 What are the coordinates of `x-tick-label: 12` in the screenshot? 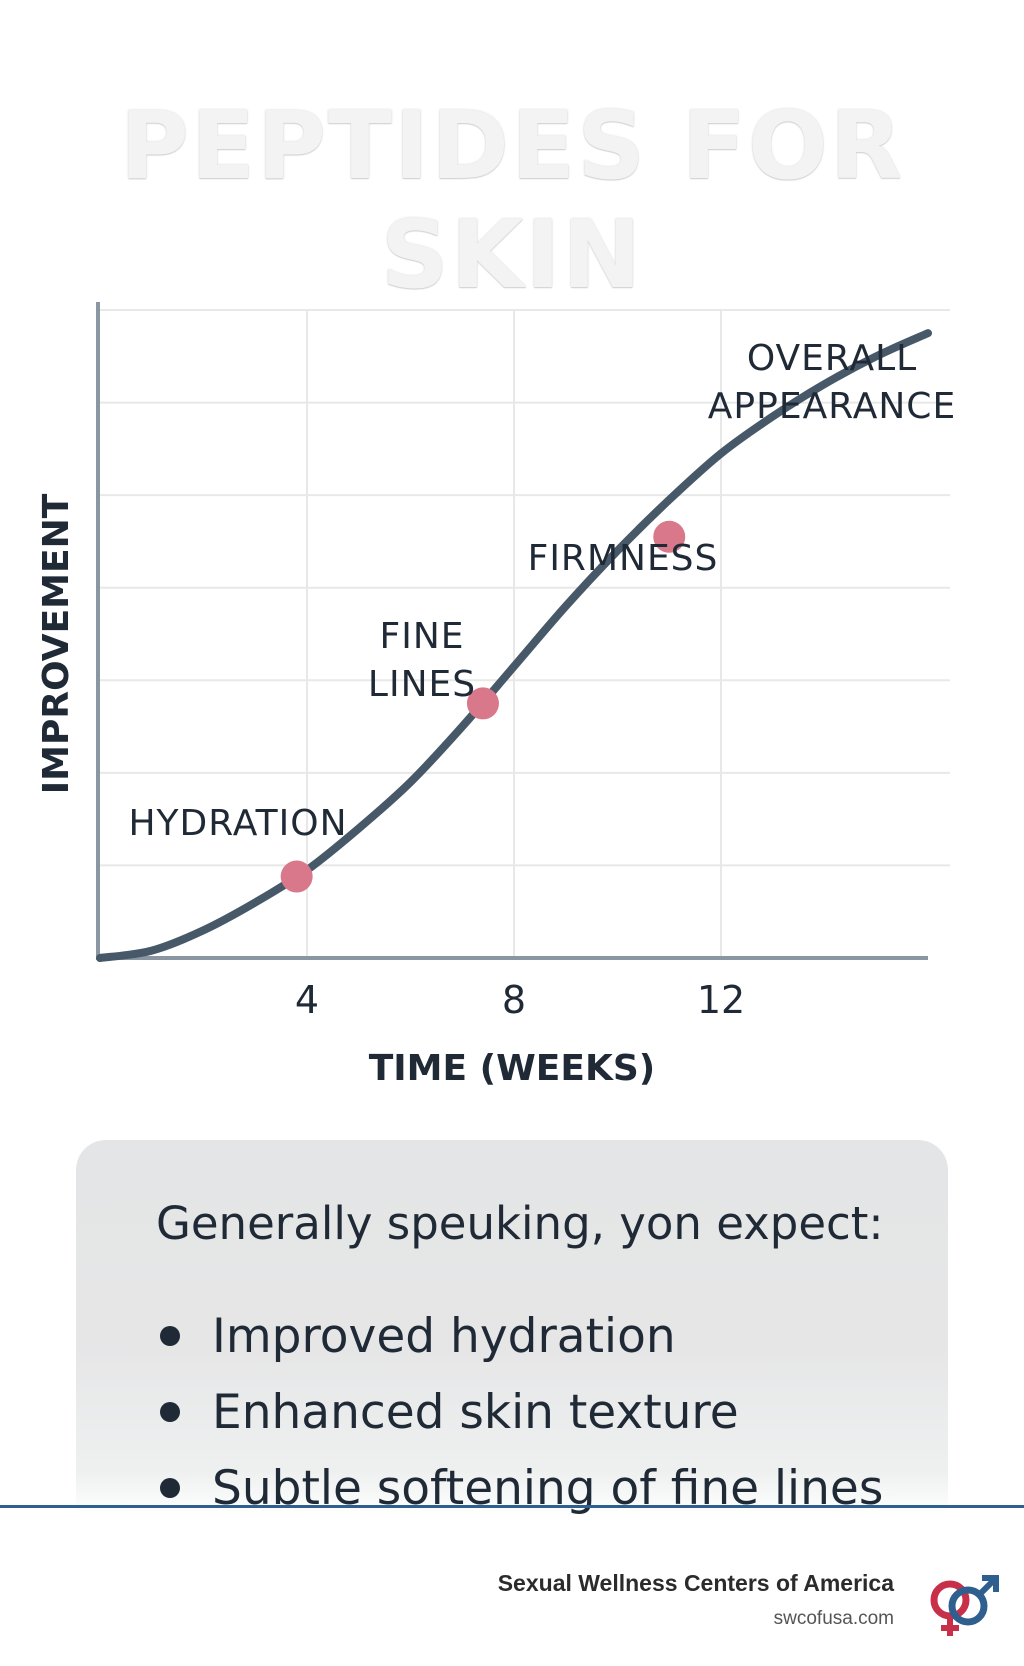 It's located at (721, 1000).